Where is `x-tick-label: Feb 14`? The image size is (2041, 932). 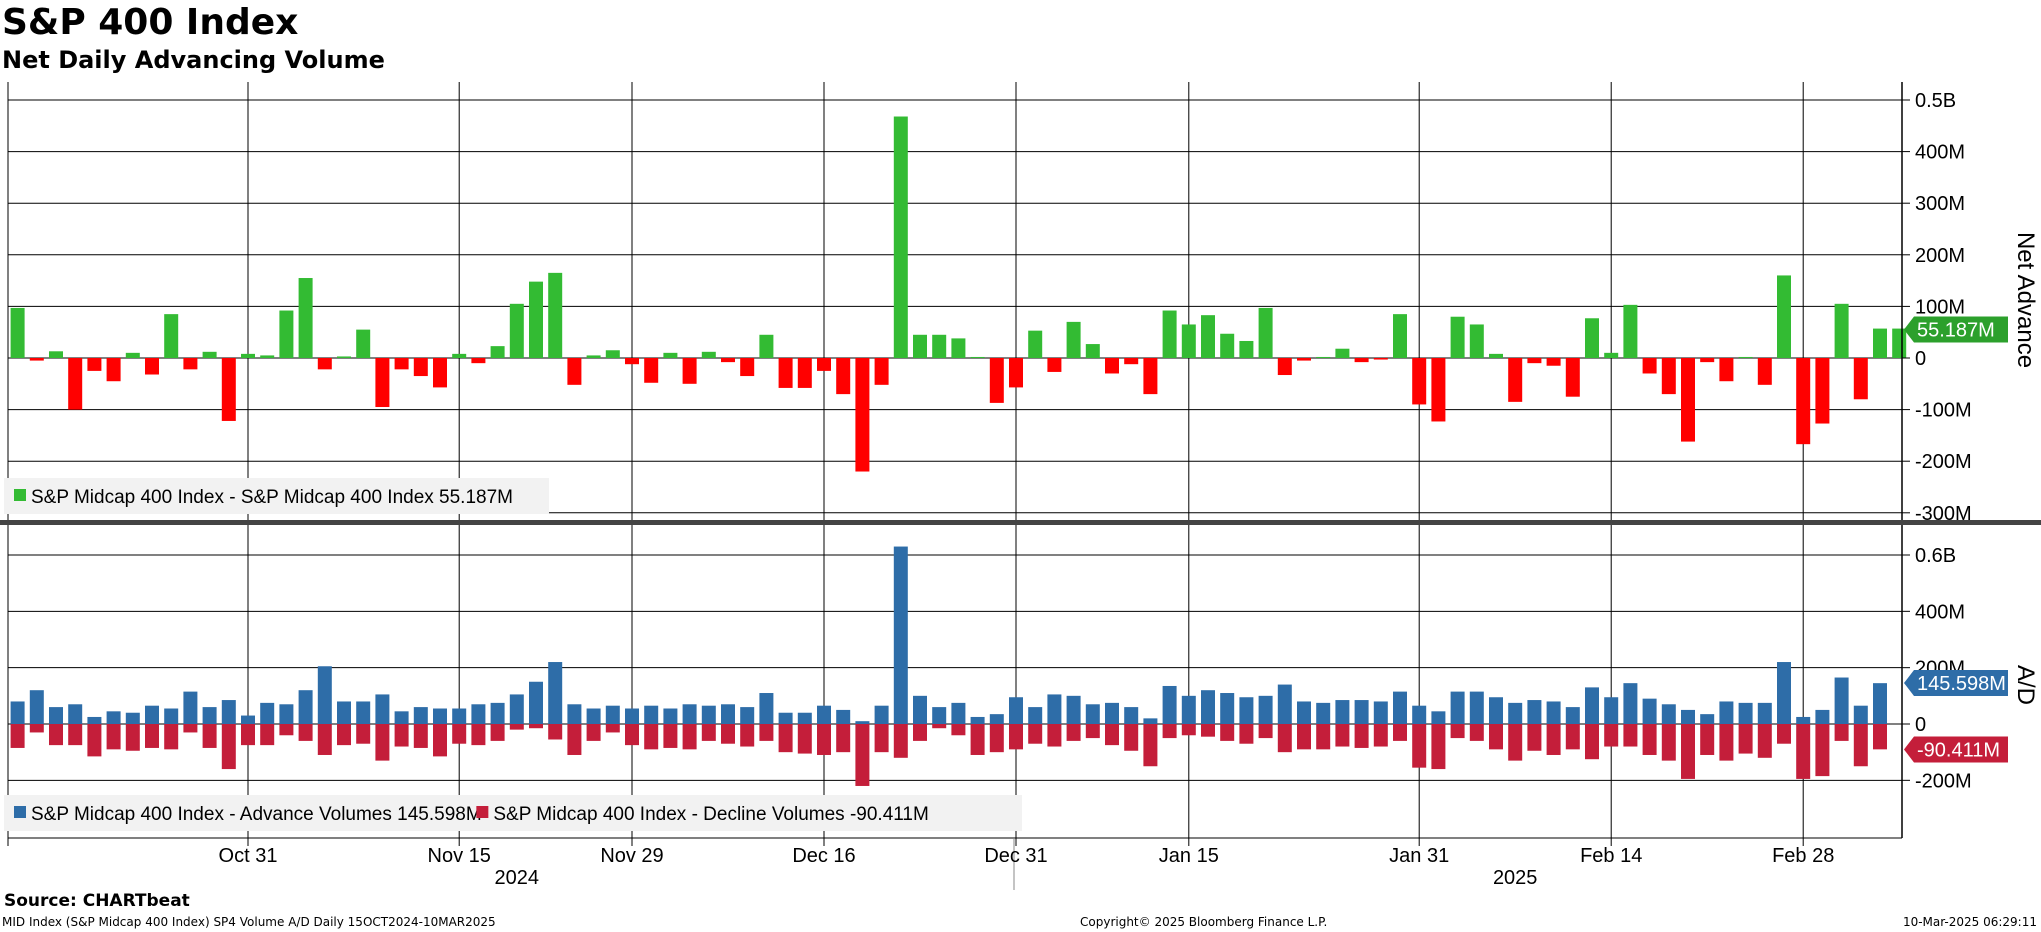
x-tick-label: Feb 14 is located at coordinates (1611, 856).